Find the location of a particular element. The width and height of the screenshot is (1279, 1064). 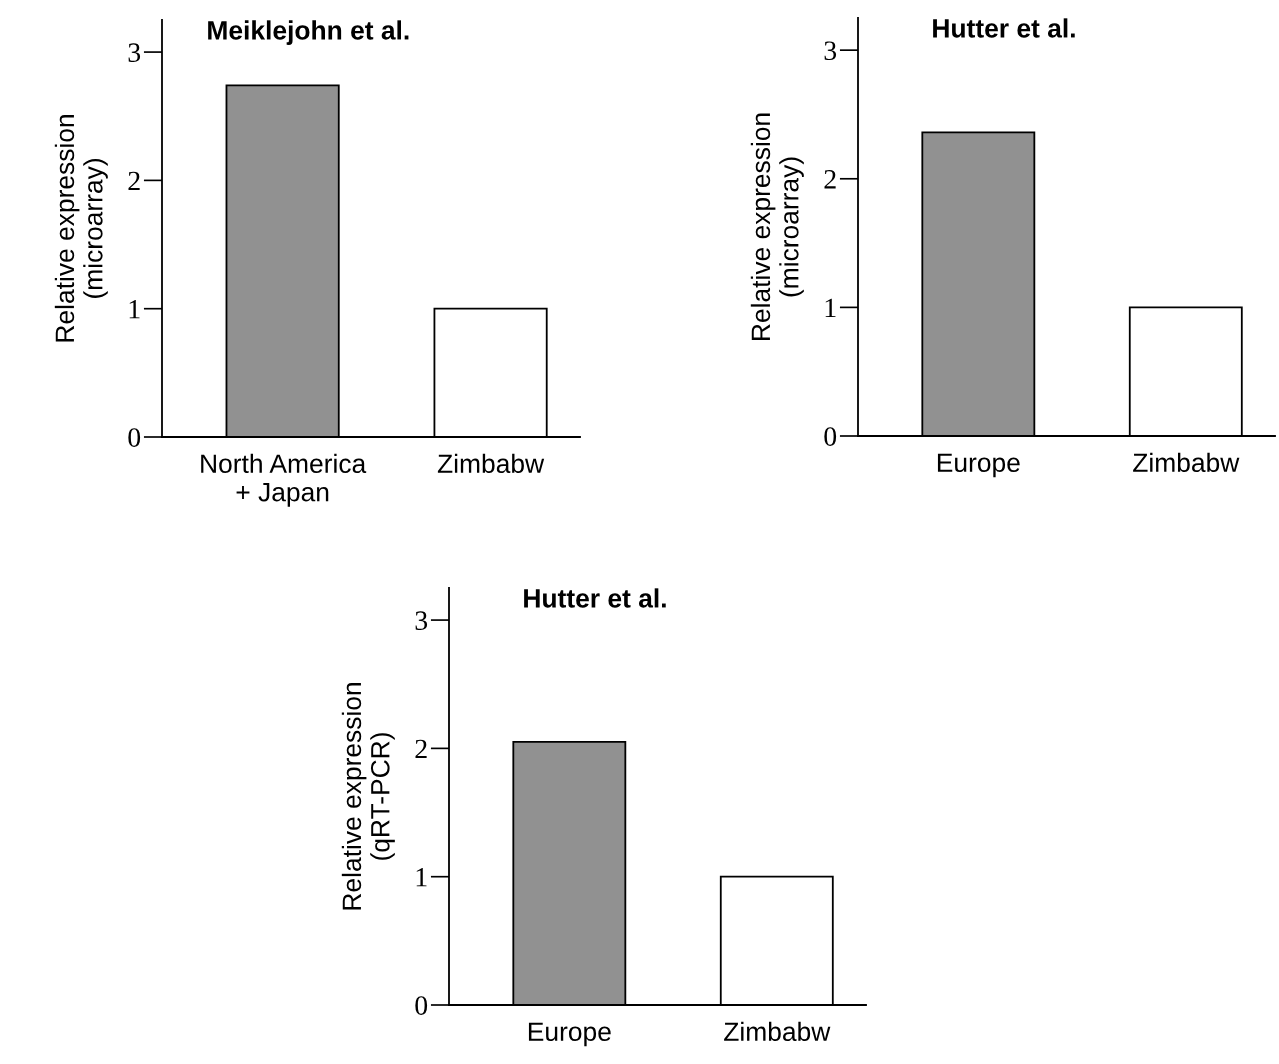

x-tick-label: North America + Japan is located at coordinates (284, 480).